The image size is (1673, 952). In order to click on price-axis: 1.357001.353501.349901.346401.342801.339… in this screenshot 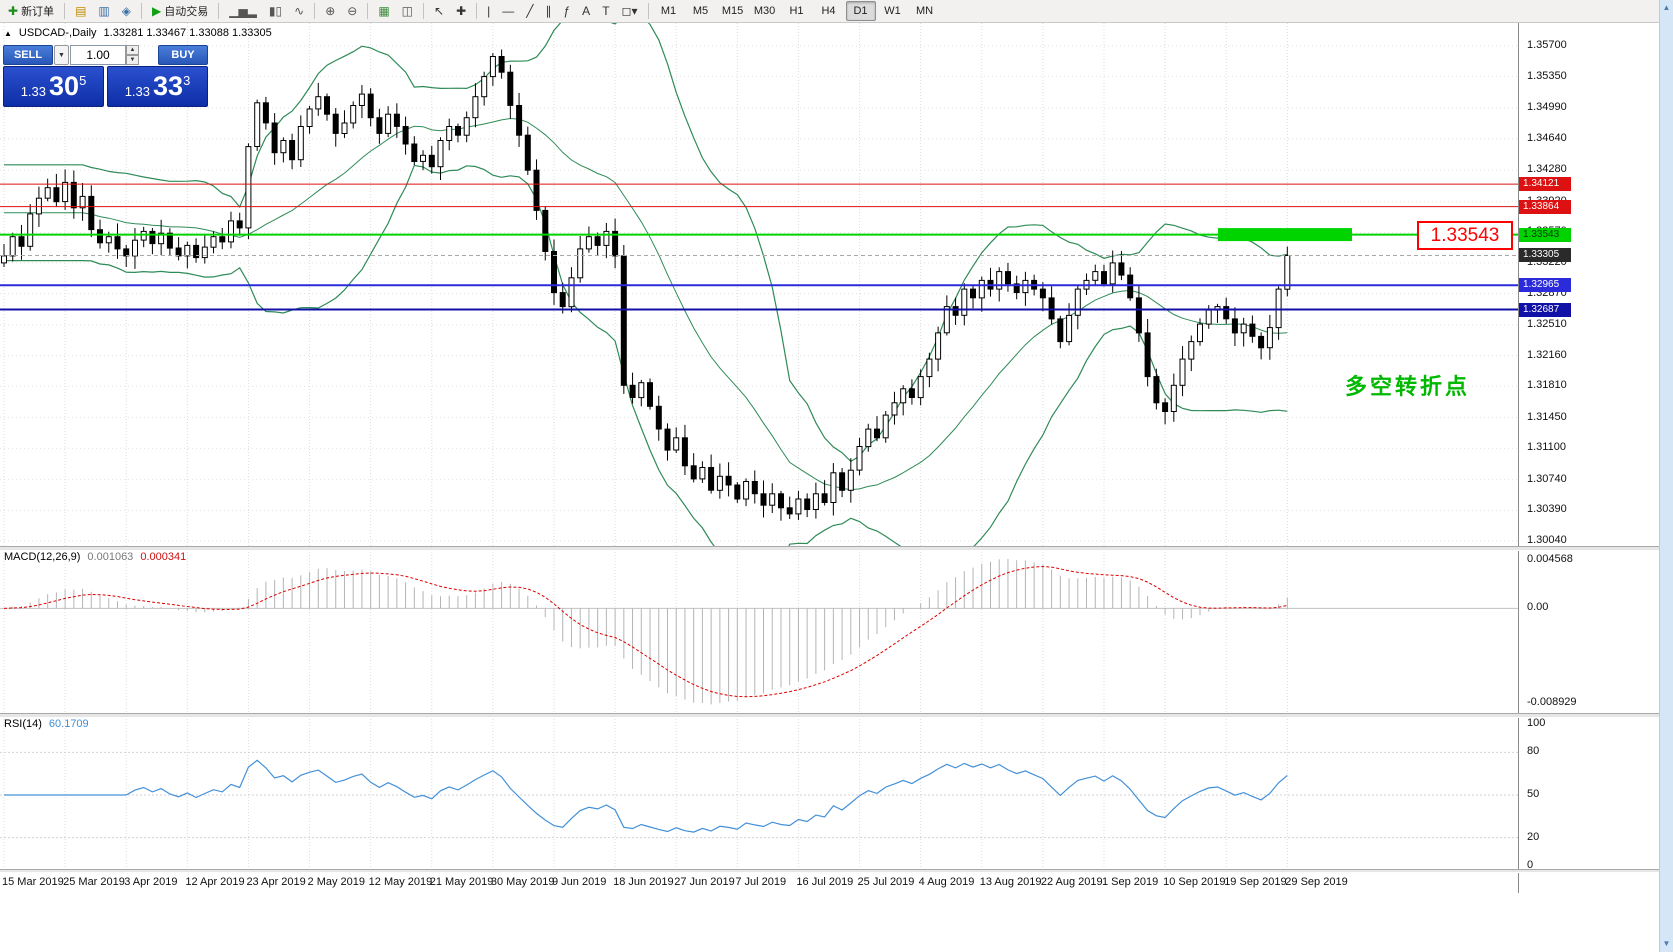, I will do `click(1589, 458)`.